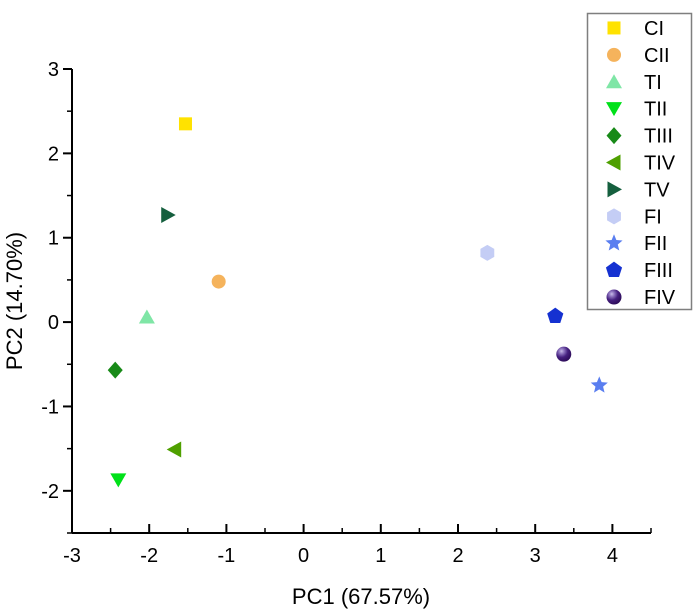 The image size is (697, 615). What do you see at coordinates (72, 556) in the screenshot?
I see `x-tick-label: -3` at bounding box center [72, 556].